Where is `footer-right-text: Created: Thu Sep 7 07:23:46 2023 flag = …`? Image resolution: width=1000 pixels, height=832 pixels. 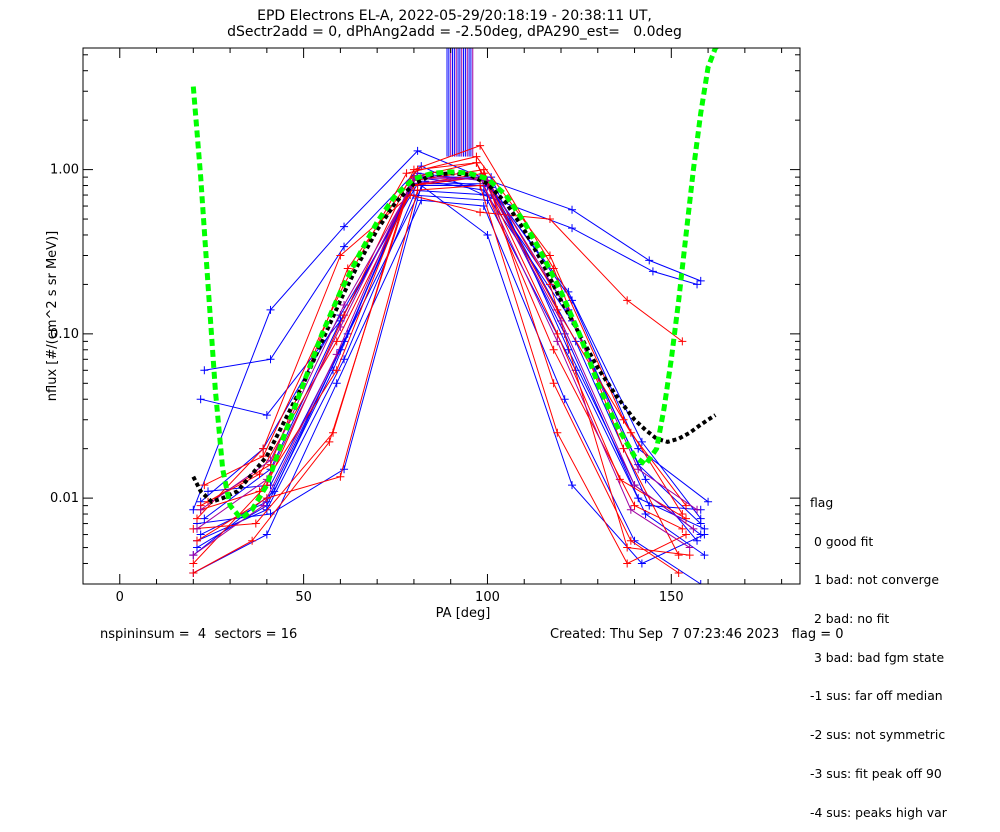
footer-right-text: Created: Thu Sep 7 07:23:46 2023 flag = … is located at coordinates (697, 634).